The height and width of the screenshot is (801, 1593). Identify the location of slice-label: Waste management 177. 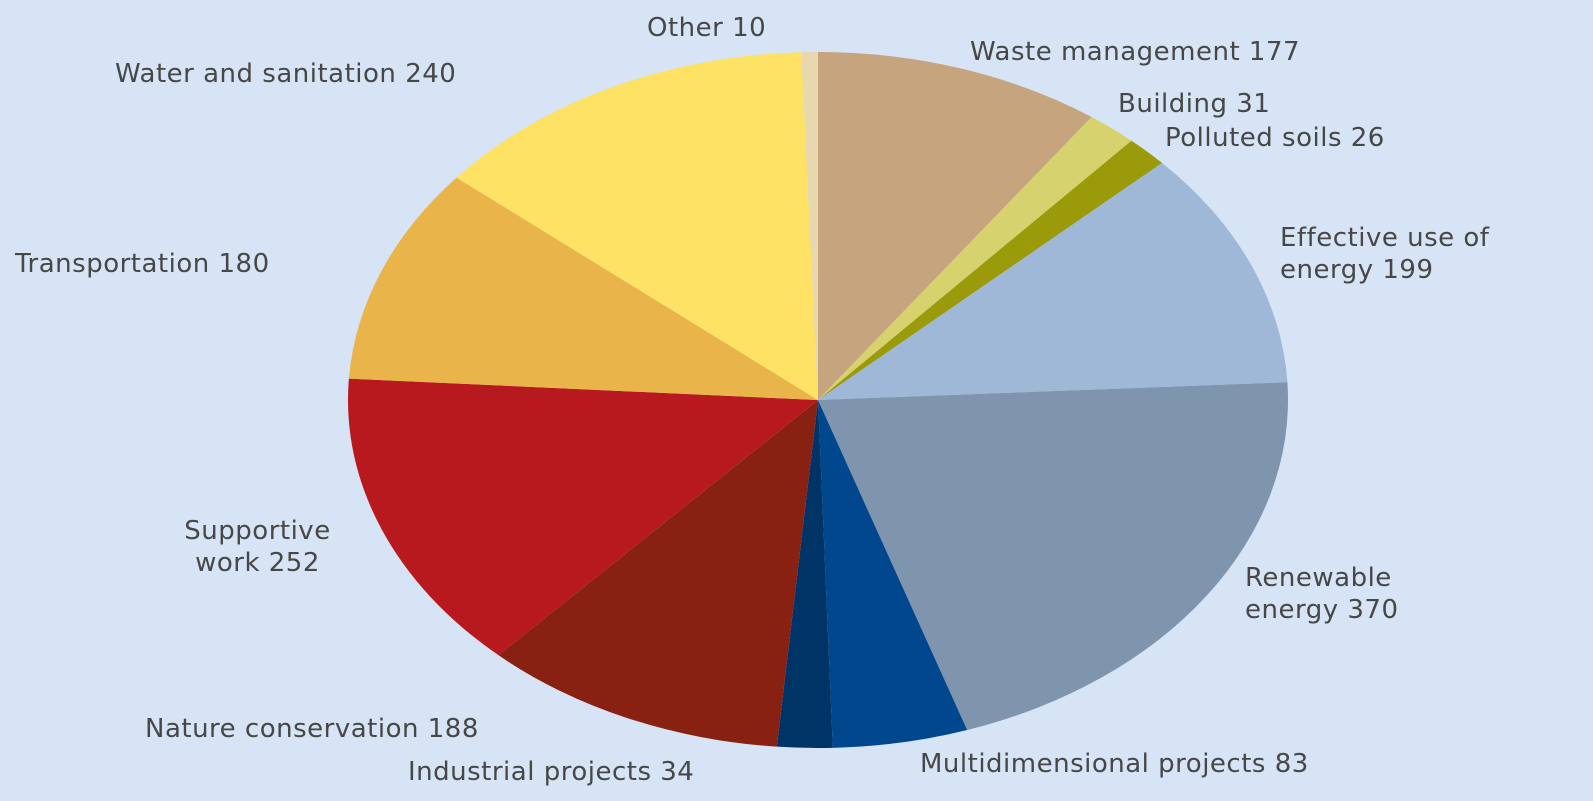
(1135, 52).